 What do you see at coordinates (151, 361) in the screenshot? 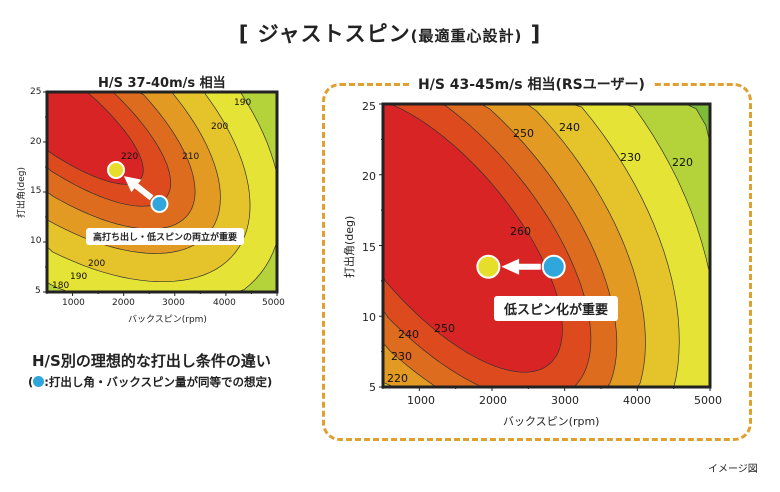
I see `caption-title: H/S別の理想的な打出し条件の違い` at bounding box center [151, 361].